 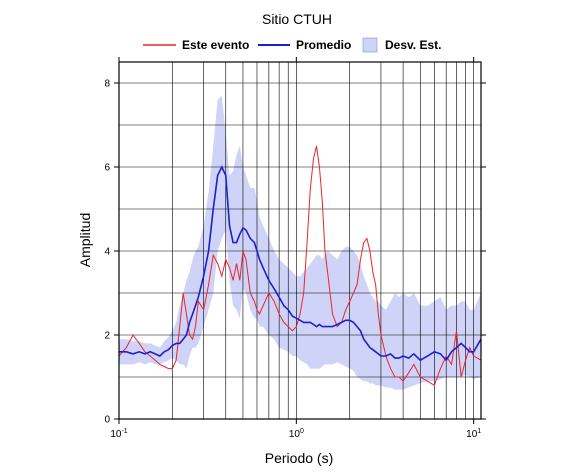 What do you see at coordinates (107, 336) in the screenshot?
I see `y-tick-label: 2` at bounding box center [107, 336].